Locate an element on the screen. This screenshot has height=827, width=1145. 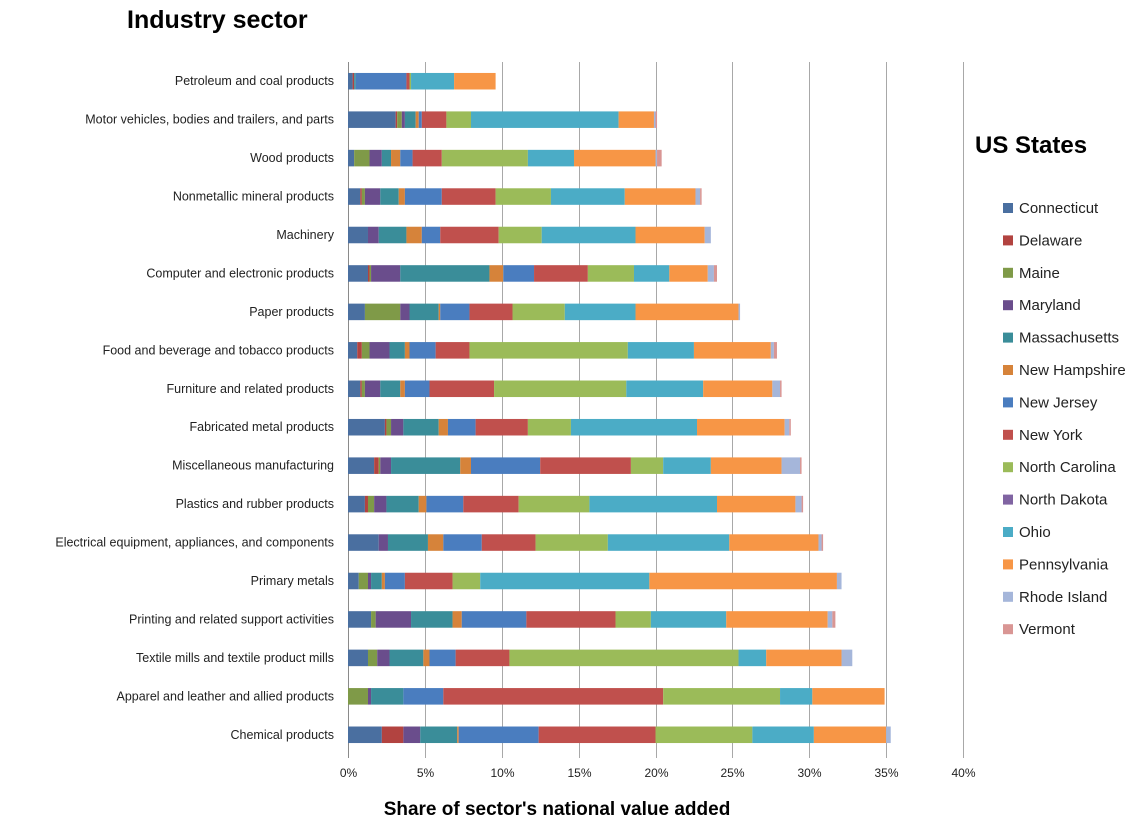
category-label: Printing and related support activities is located at coordinates (231, 619).